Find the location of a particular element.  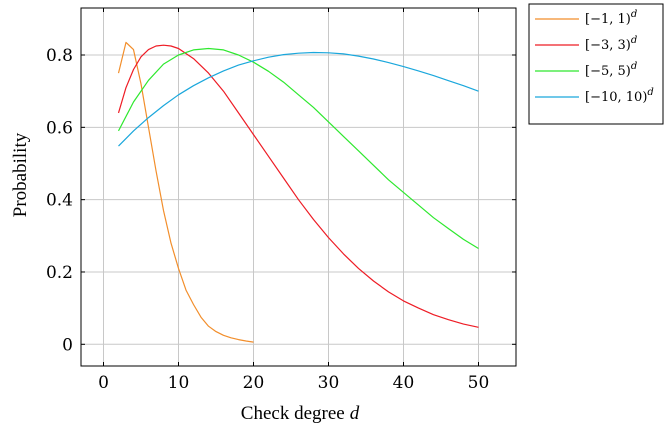

y-axis-title: Probability is located at coordinates (20, 174).